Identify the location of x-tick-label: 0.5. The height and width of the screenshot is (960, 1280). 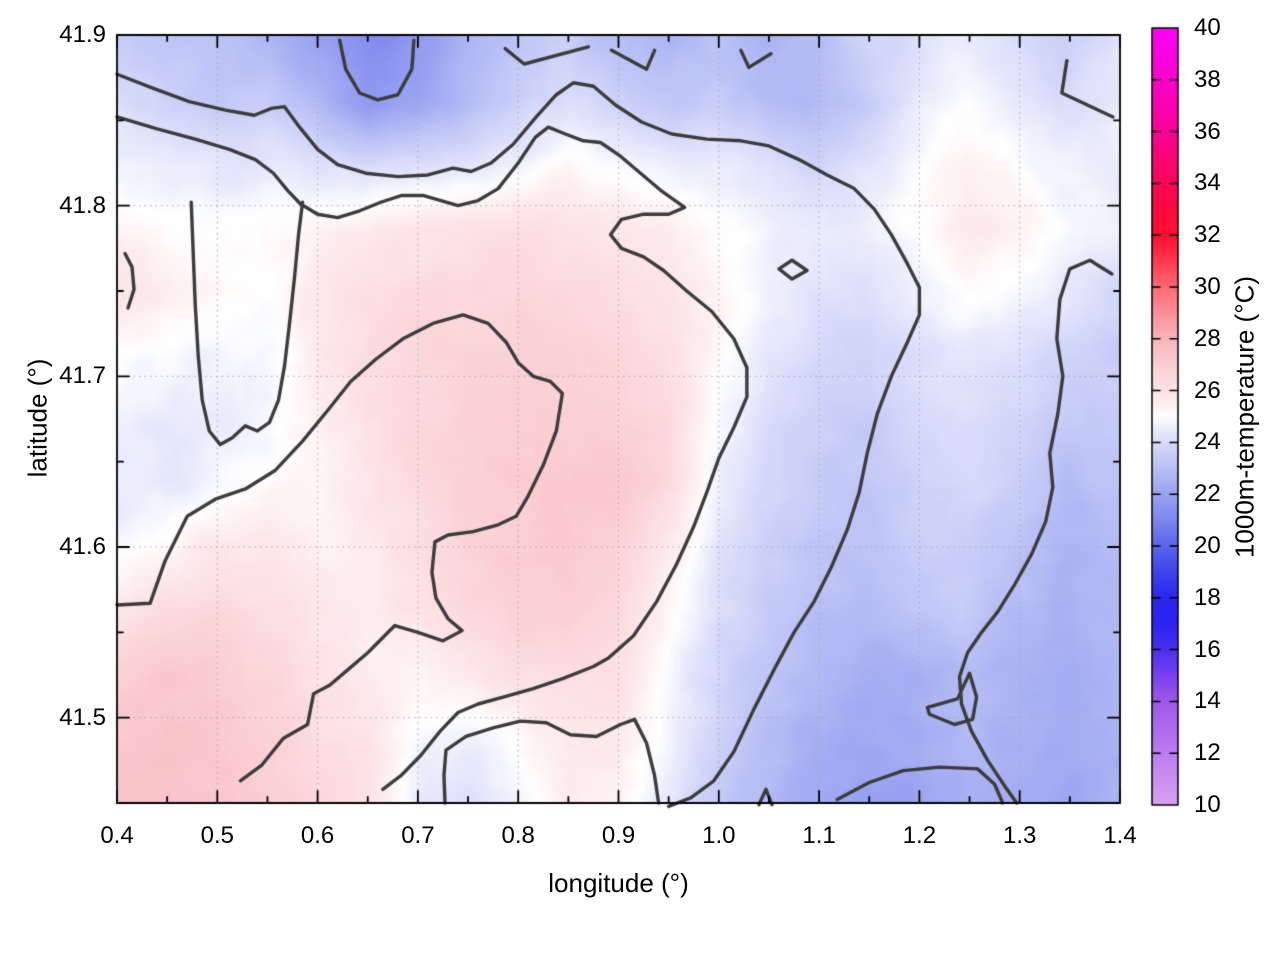
(217, 835).